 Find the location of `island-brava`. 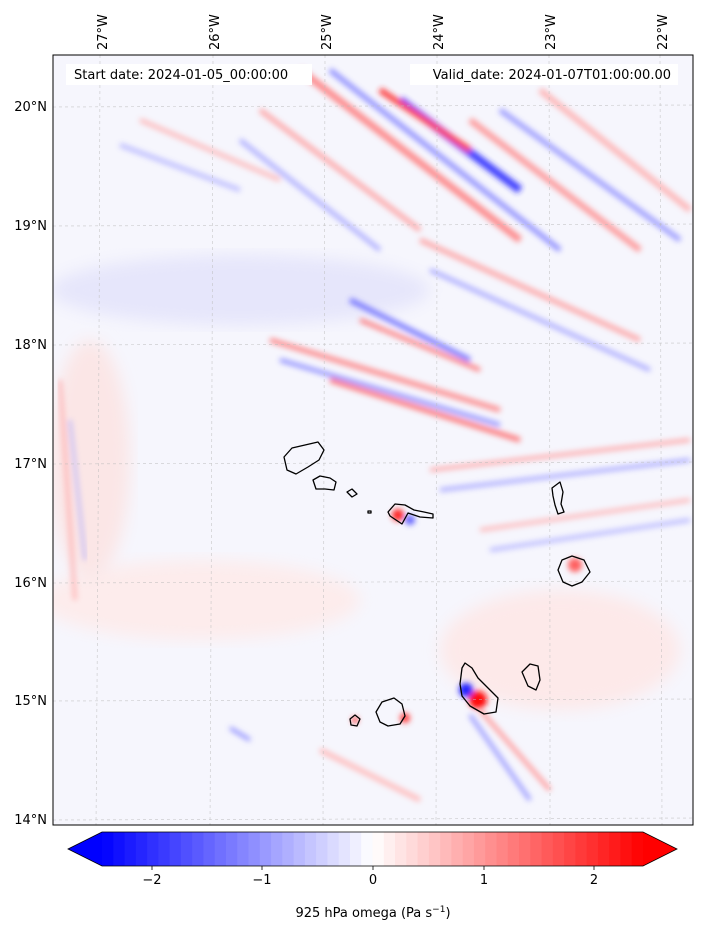

island-brava is located at coordinates (355, 720).